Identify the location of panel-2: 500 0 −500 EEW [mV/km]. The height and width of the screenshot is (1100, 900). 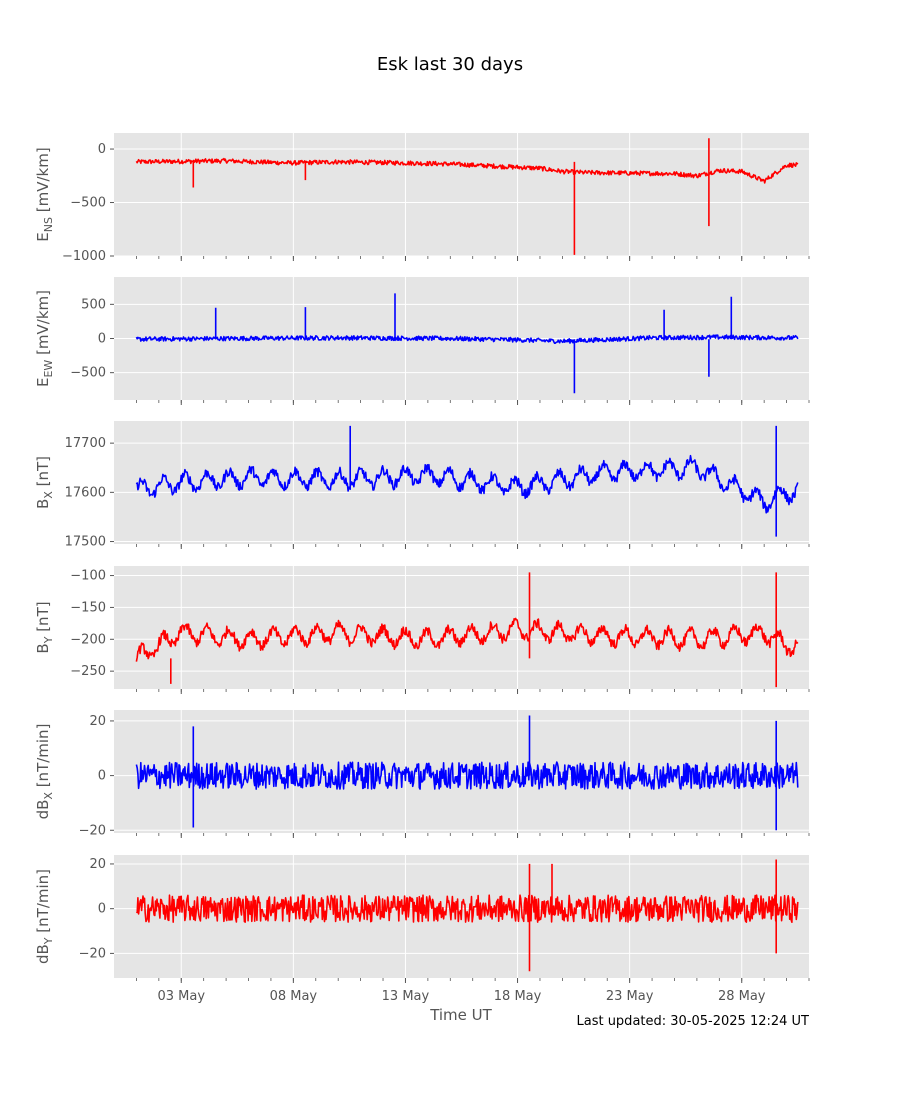
(422, 341).